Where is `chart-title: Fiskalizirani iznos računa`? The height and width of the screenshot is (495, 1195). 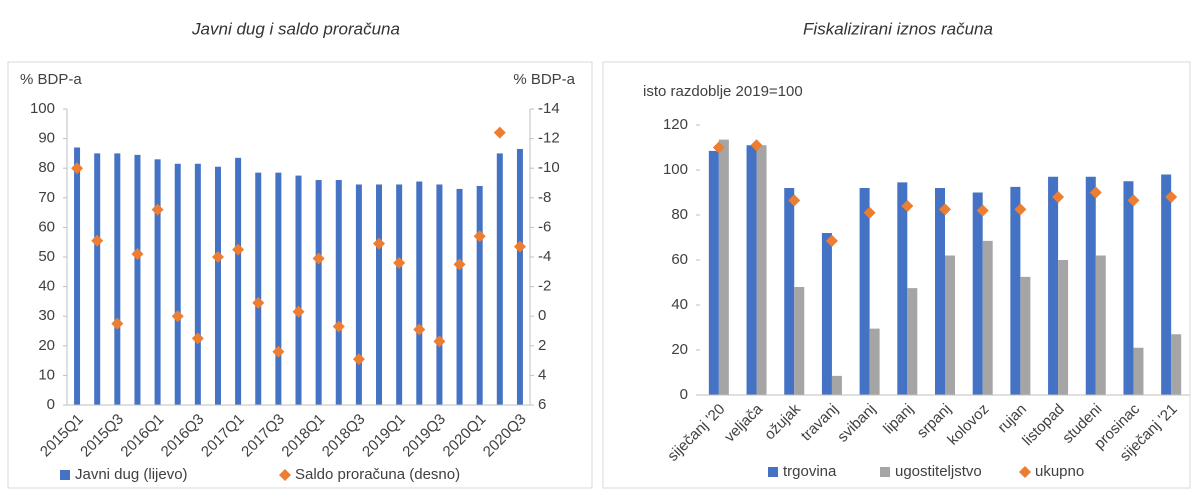
chart-title: Fiskalizirani iznos računa is located at coordinates (898, 28).